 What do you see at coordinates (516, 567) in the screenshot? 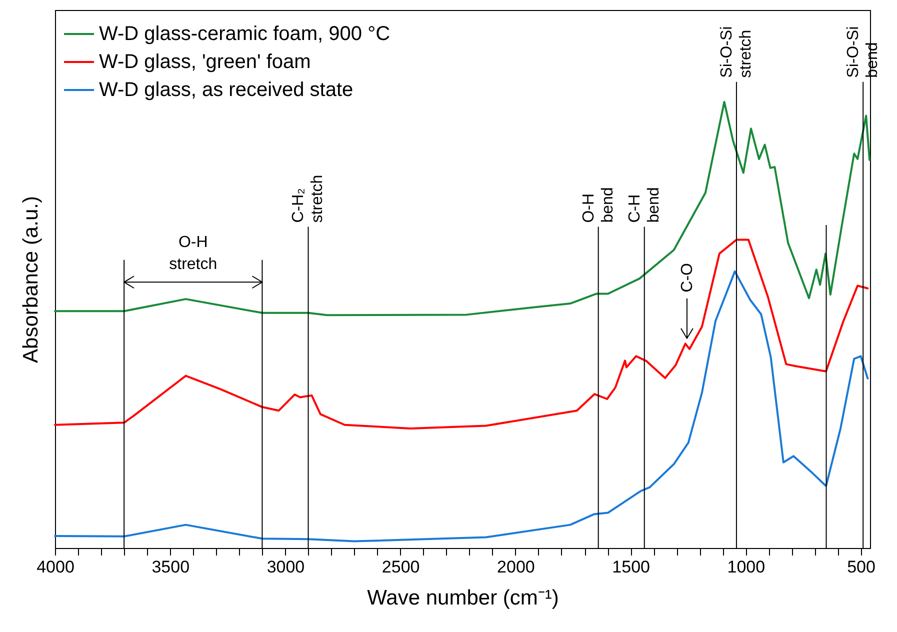
I see `x-tick-label: 2000` at bounding box center [516, 567].